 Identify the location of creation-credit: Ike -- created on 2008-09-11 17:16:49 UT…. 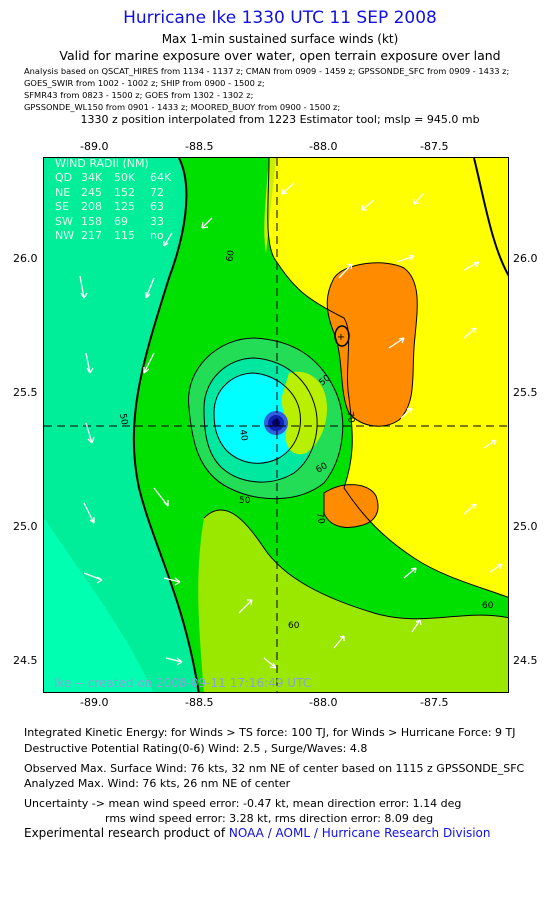
(183, 683).